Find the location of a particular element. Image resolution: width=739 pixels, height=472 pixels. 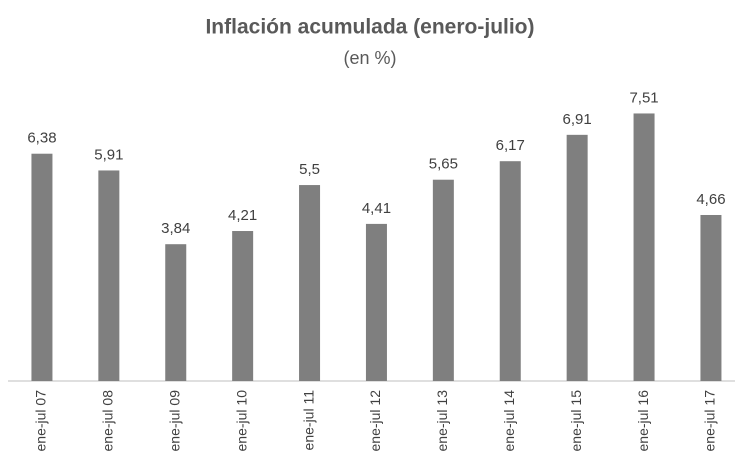

chart-subtitle: (en %) is located at coordinates (369, 58).